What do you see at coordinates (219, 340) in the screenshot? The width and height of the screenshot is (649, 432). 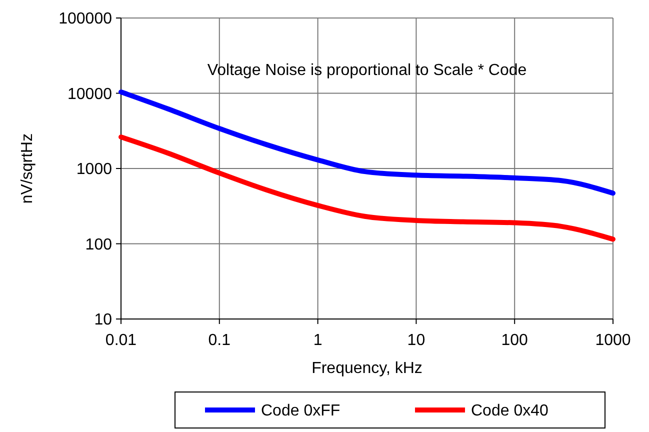 I see `x-tick-label: 0.1` at bounding box center [219, 340].